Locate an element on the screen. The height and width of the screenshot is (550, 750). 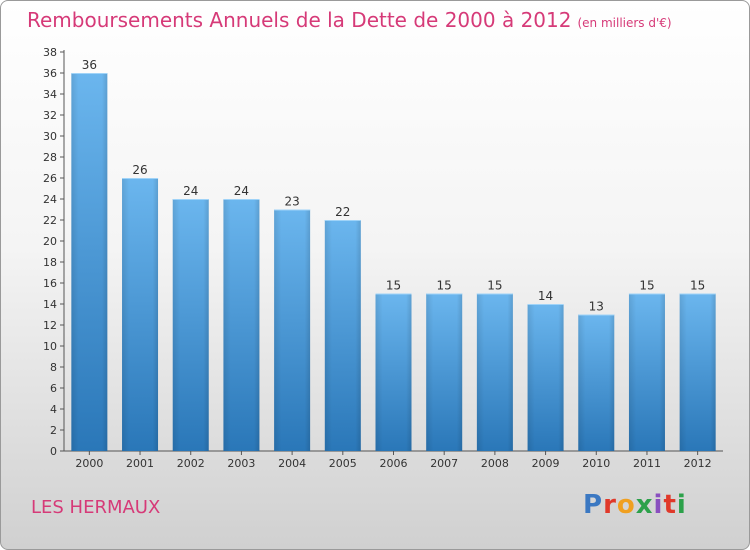
y-tick-label: 32 is located at coordinates (50, 115).